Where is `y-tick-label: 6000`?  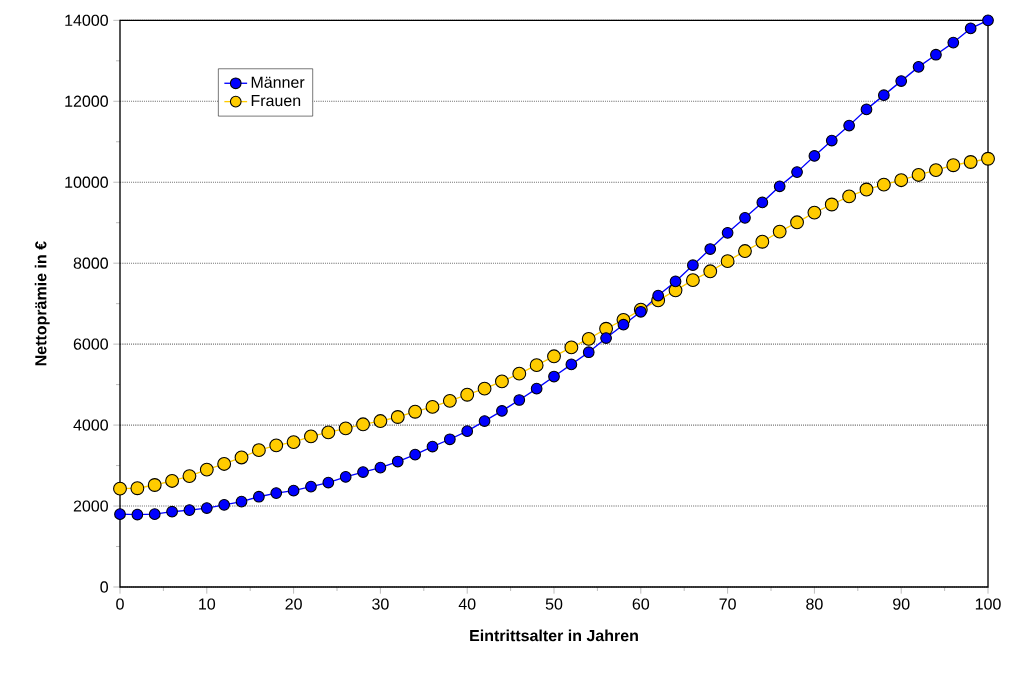
y-tick-label: 6000 is located at coordinates (90, 344).